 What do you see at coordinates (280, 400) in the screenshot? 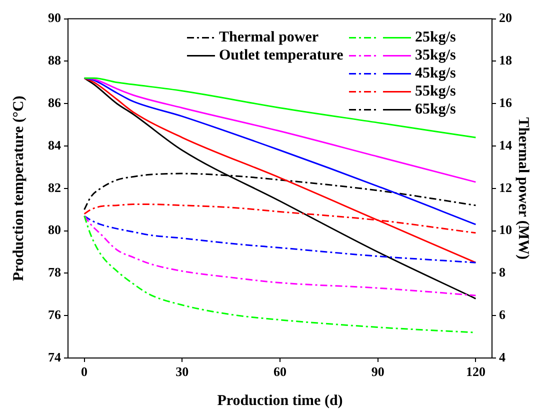
I see `x-axis-title: Production time (d)` at bounding box center [280, 400].